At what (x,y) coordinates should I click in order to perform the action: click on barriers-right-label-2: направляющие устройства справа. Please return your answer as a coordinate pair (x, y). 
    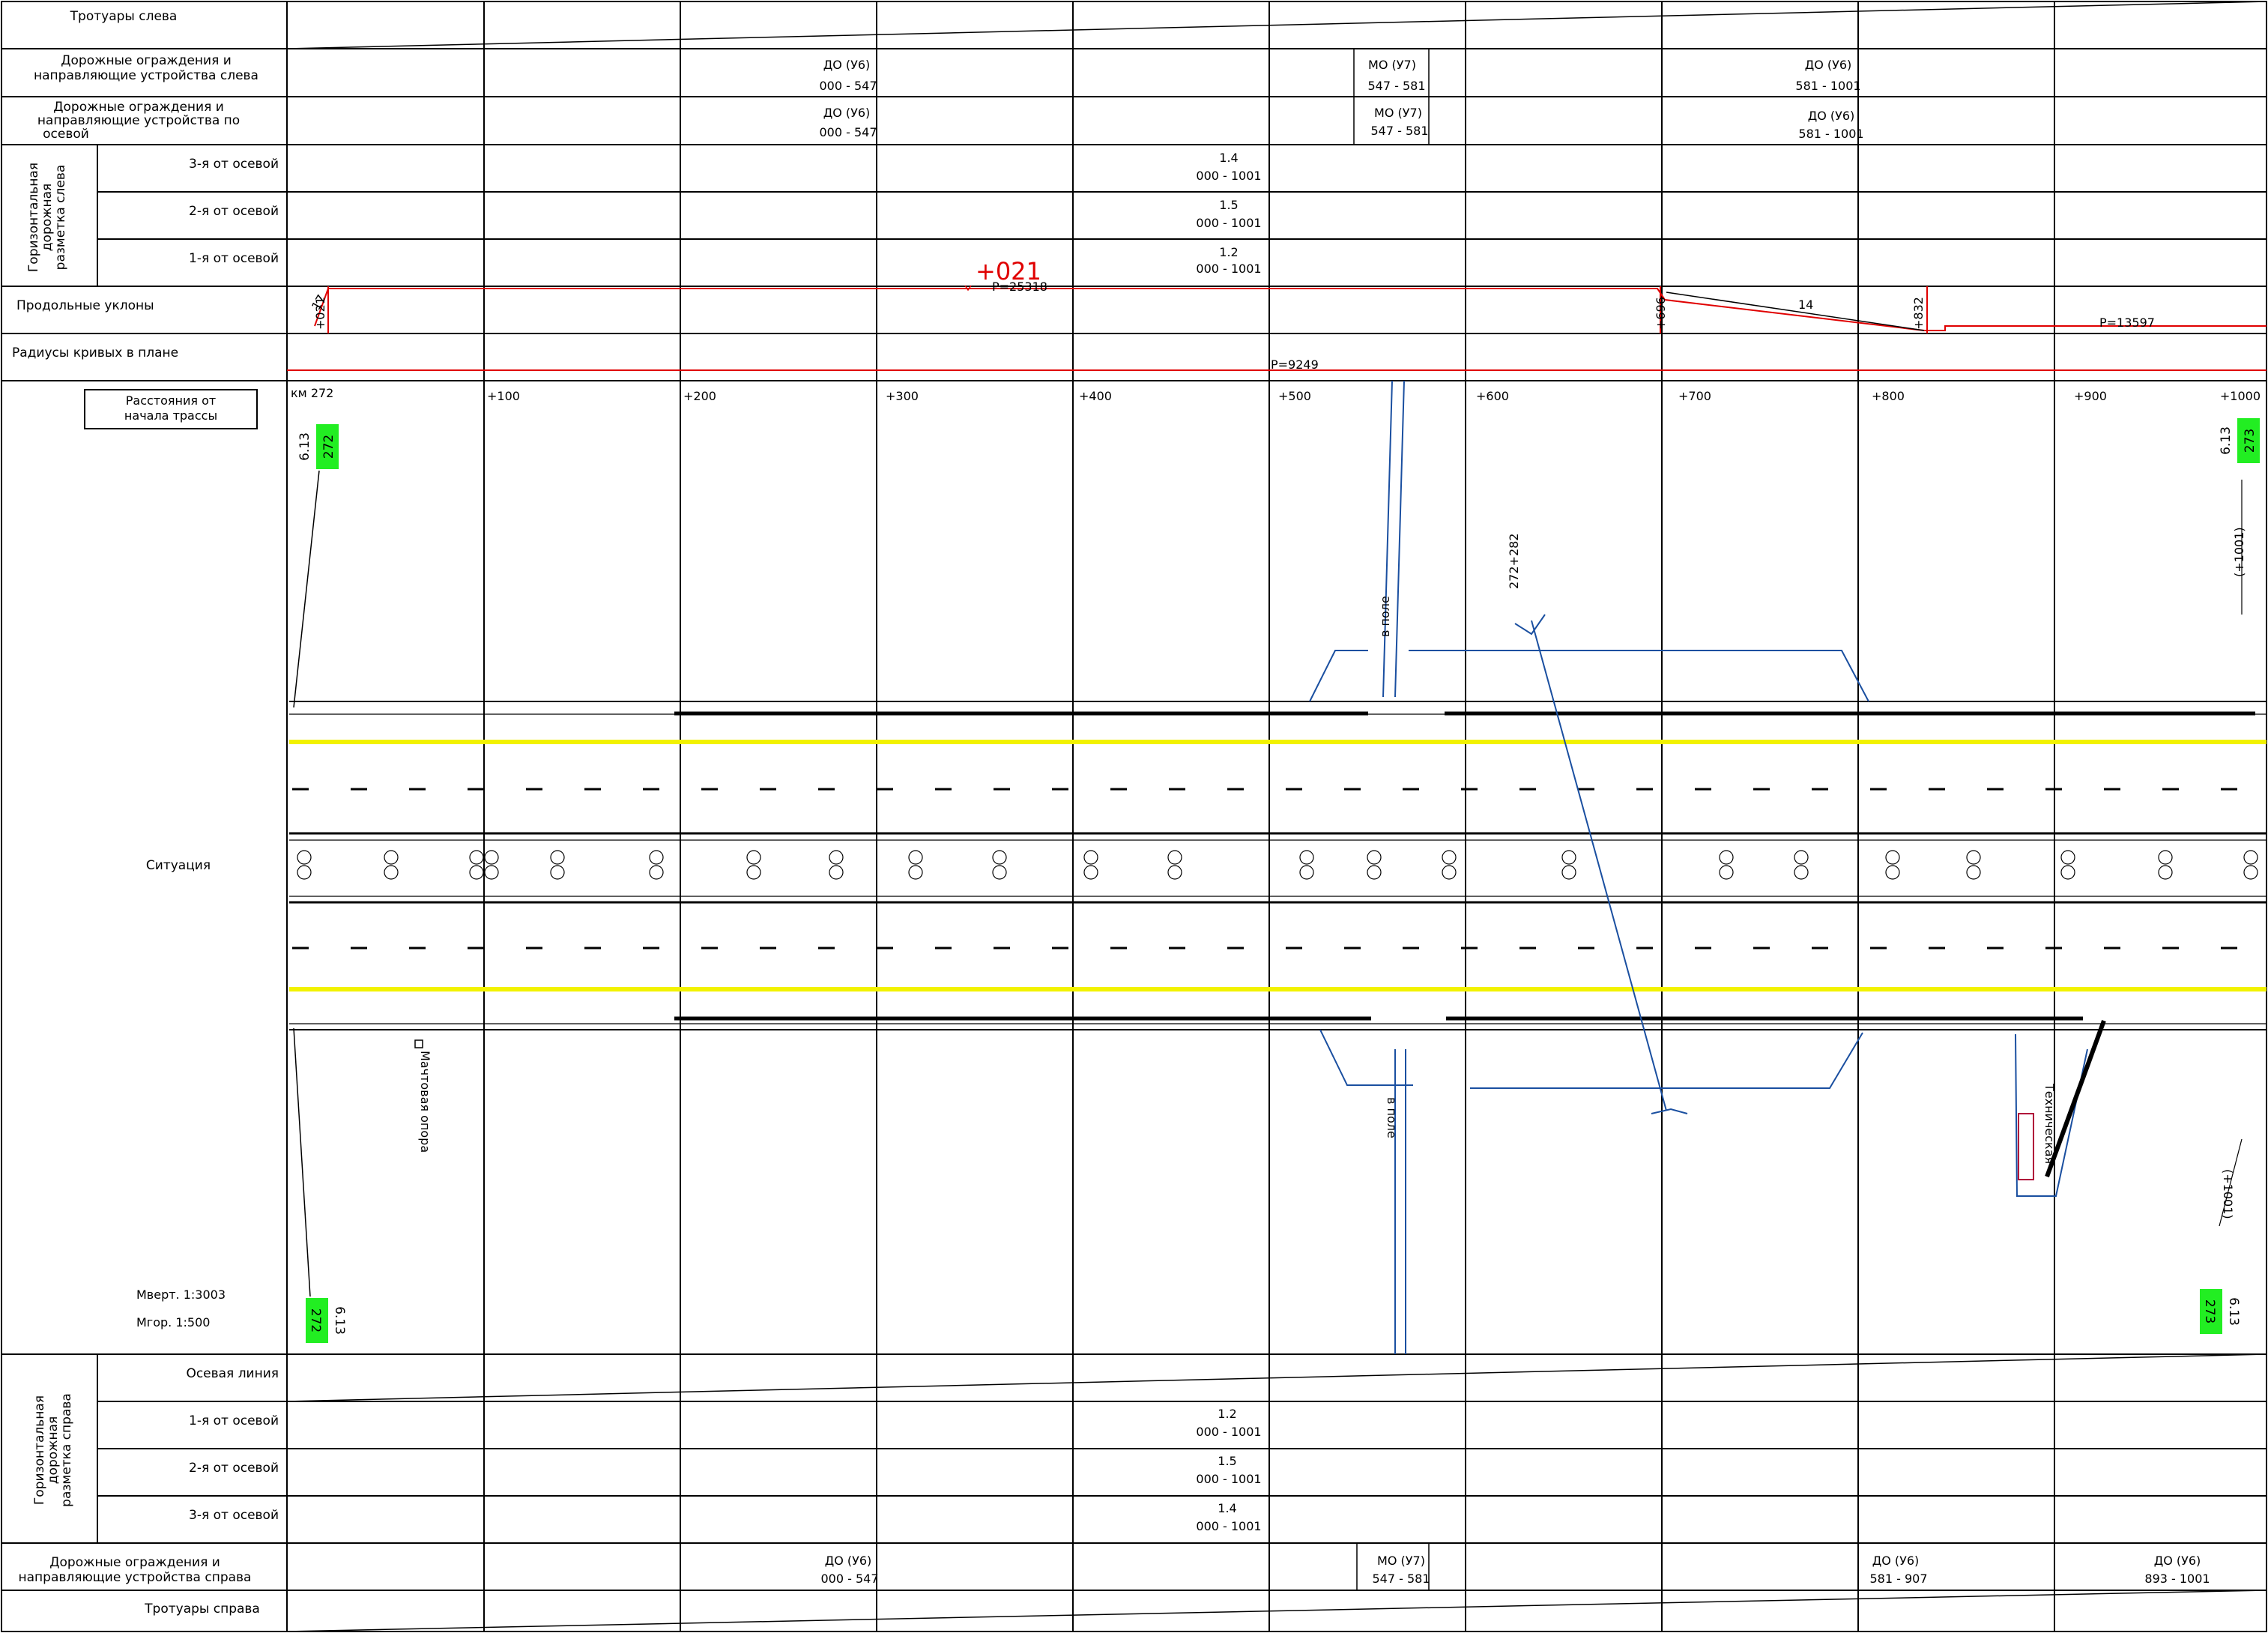
    Looking at the image, I should click on (135, 1577).